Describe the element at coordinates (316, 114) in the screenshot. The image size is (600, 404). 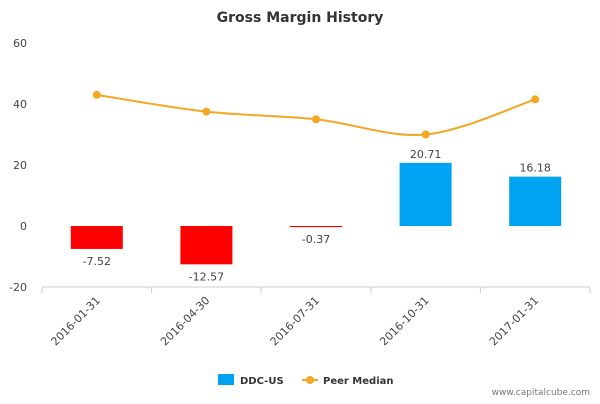
I see `peer-median-line` at that location.